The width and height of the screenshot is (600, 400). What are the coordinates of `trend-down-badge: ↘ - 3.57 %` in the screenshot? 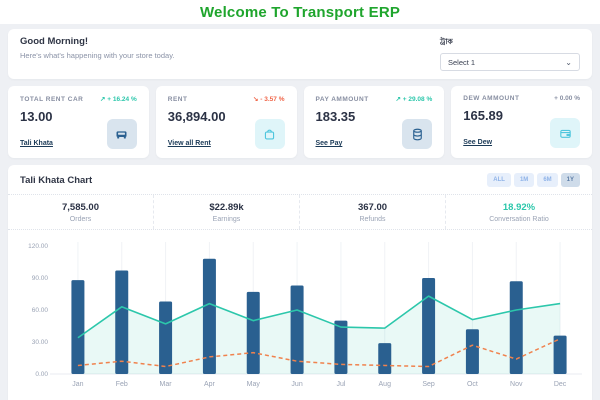 It's located at (269, 99).